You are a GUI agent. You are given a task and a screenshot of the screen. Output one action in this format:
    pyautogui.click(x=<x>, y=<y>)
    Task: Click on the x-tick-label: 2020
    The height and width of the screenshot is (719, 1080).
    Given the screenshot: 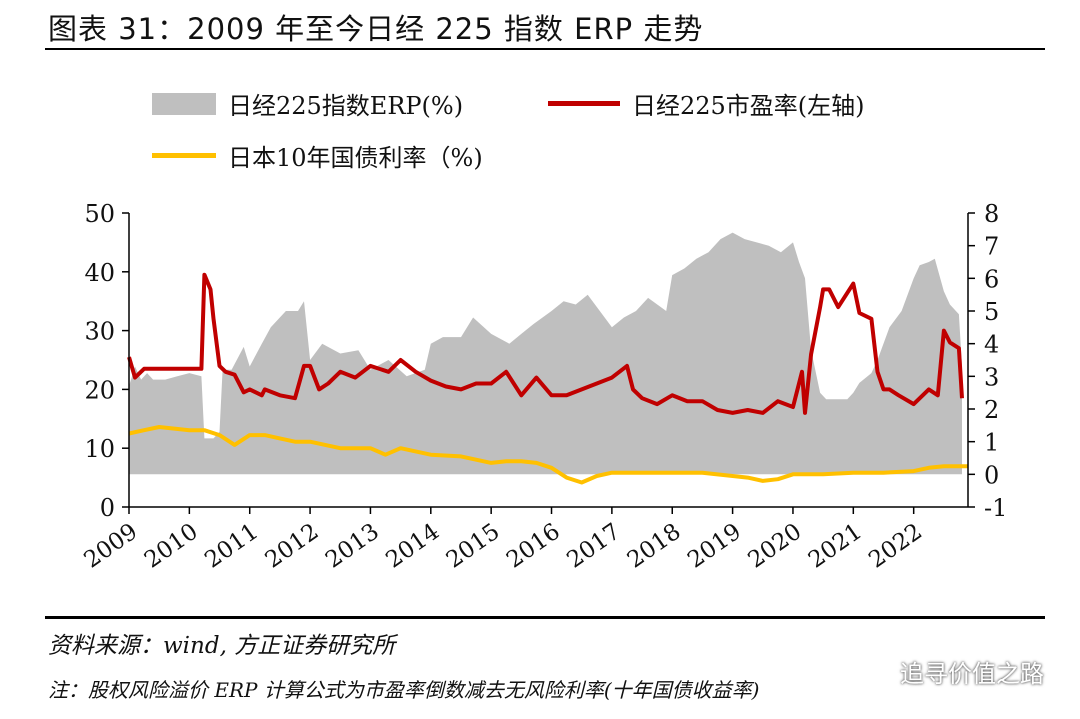 What is the action you would take?
    pyautogui.click(x=775, y=546)
    